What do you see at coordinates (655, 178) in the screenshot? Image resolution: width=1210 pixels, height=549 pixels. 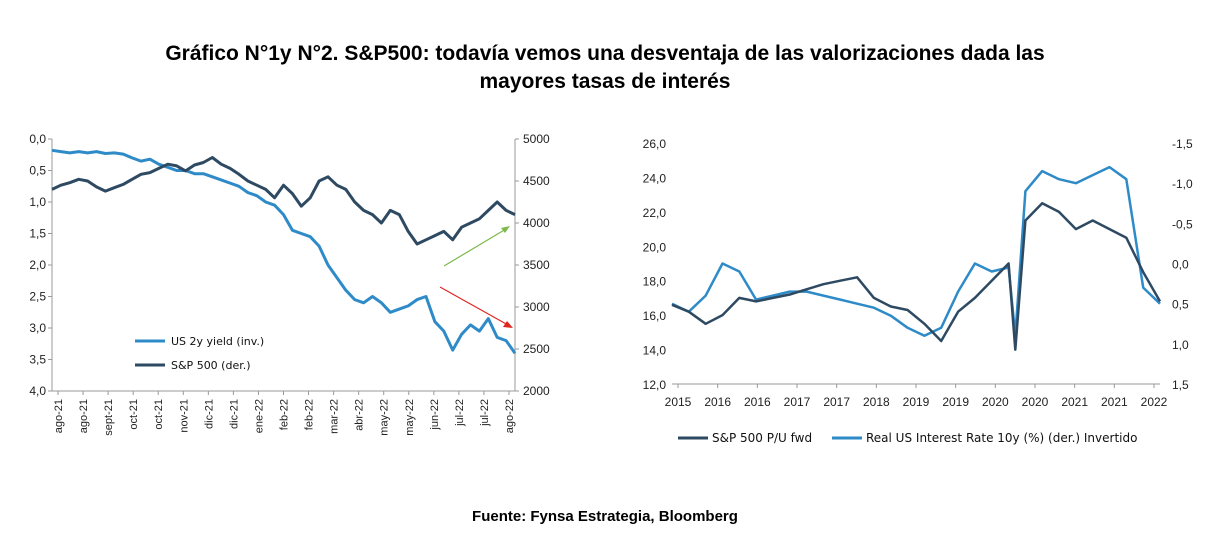 I see `chart2-left-tick-label: 24,0` at bounding box center [655, 178].